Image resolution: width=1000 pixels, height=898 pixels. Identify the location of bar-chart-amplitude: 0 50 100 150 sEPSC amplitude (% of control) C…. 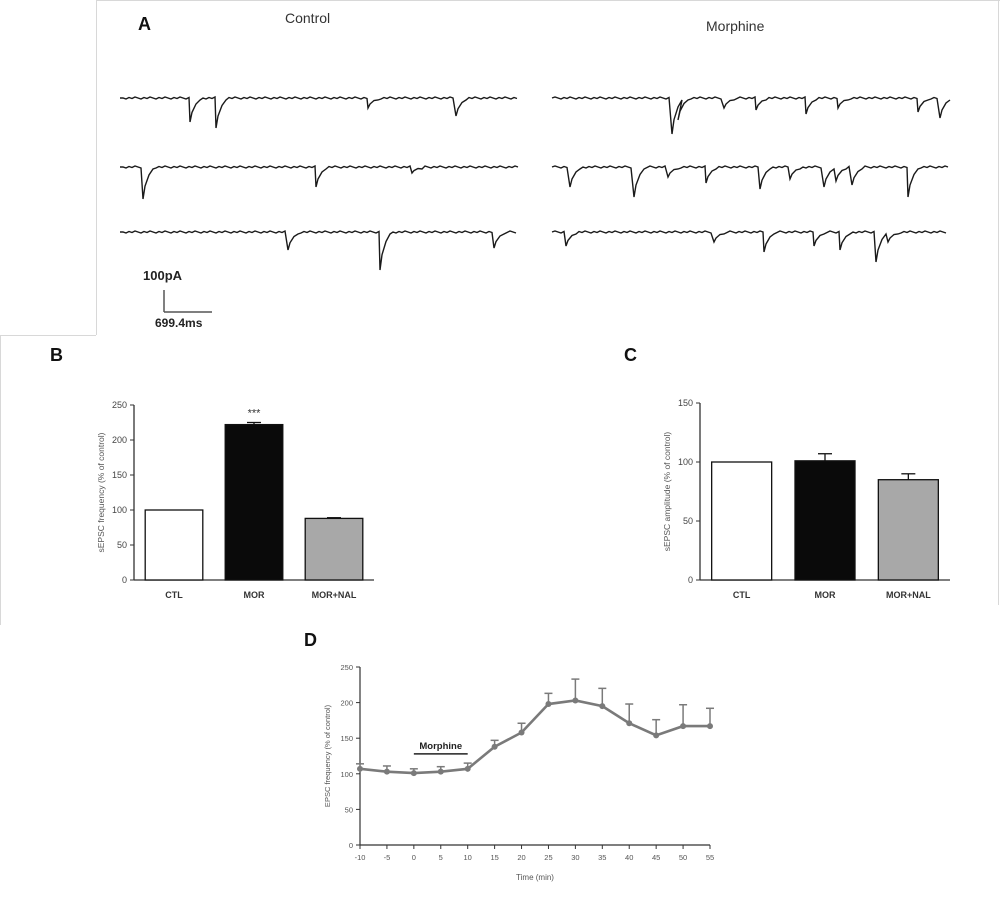
(806, 499).